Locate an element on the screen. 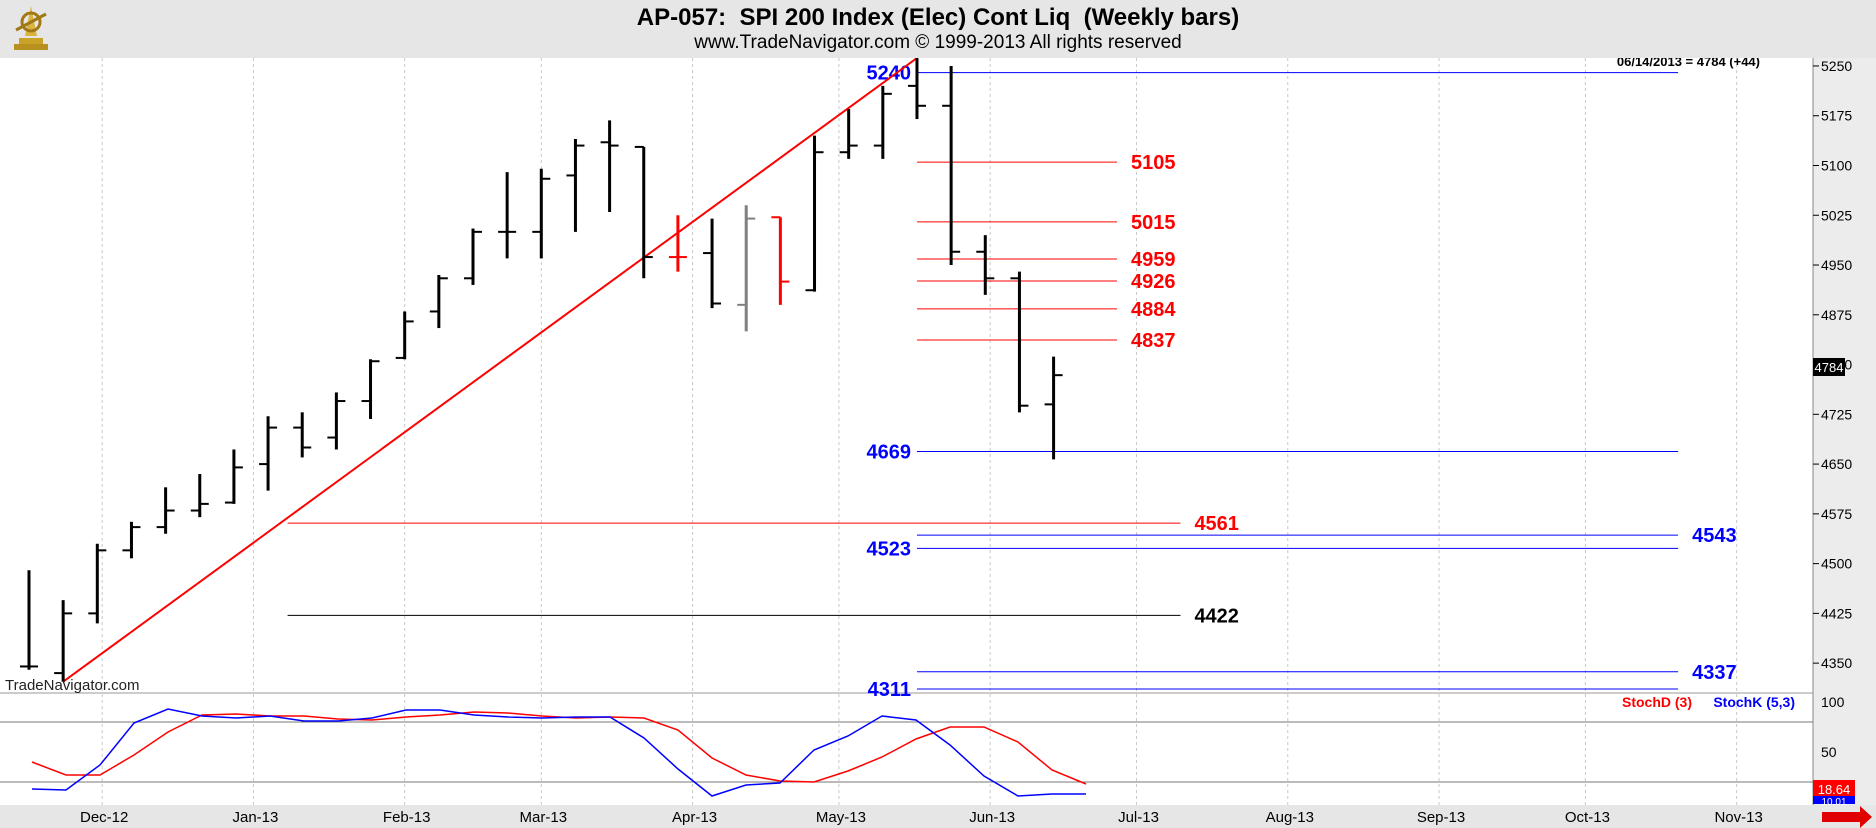 This screenshot has height=828, width=1876. stochastic-axis: 50 100 is located at coordinates (922, 738).